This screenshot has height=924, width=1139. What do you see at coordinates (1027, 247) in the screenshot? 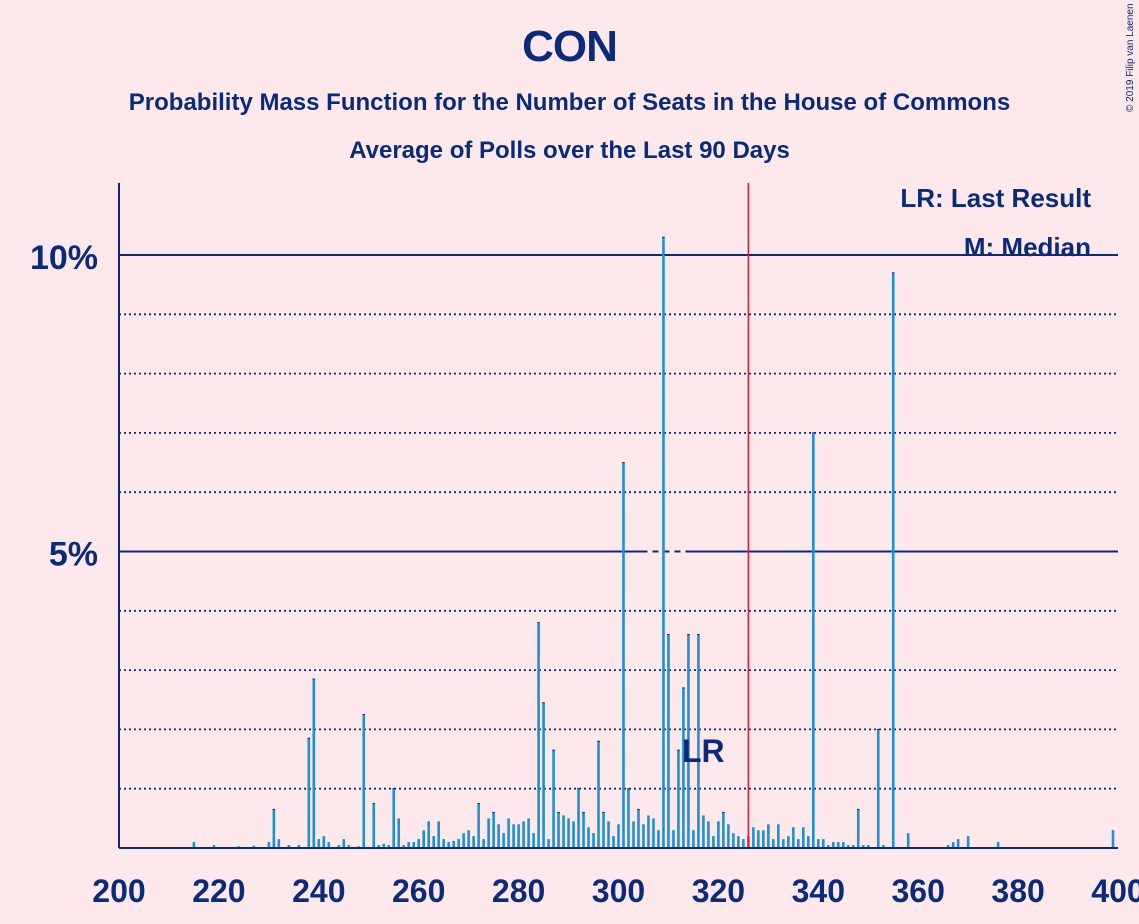
I see `legend-median: M: Median` at bounding box center [1027, 247].